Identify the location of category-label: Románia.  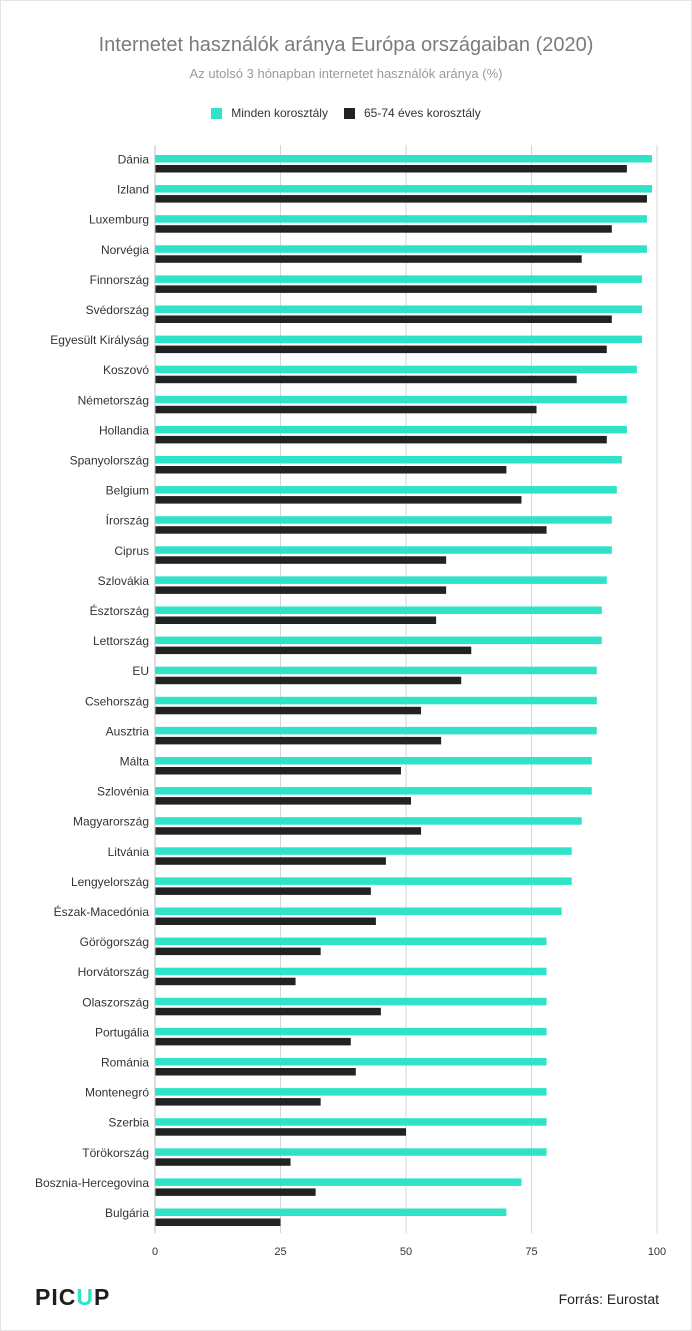
(125, 1063).